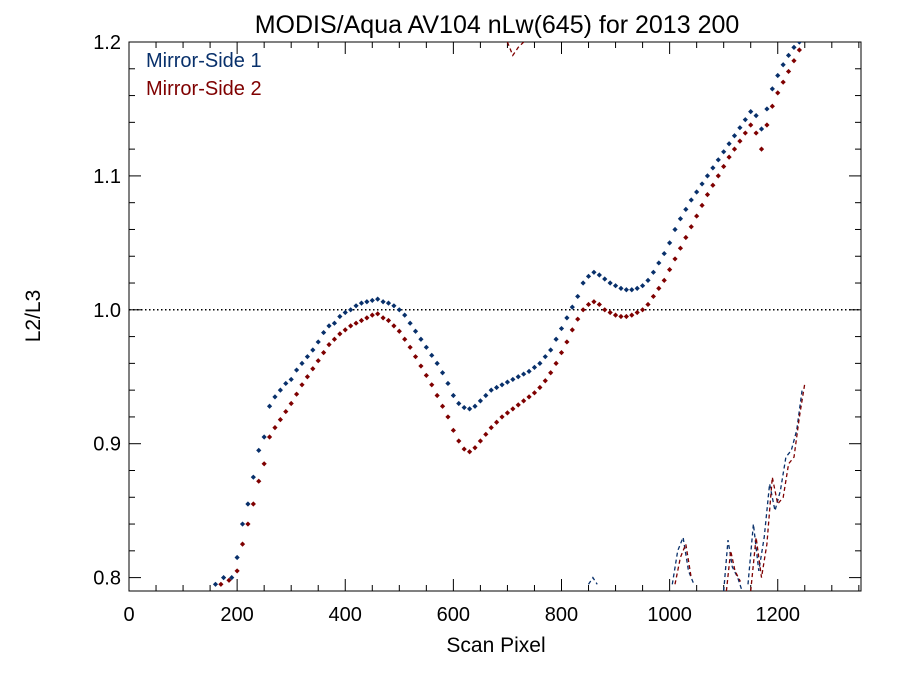 The height and width of the screenshot is (675, 900). Describe the element at coordinates (497, 25) in the screenshot. I see `chart-title: MODIS/Aqua AV104 nLw(645) for 2013 200` at that location.